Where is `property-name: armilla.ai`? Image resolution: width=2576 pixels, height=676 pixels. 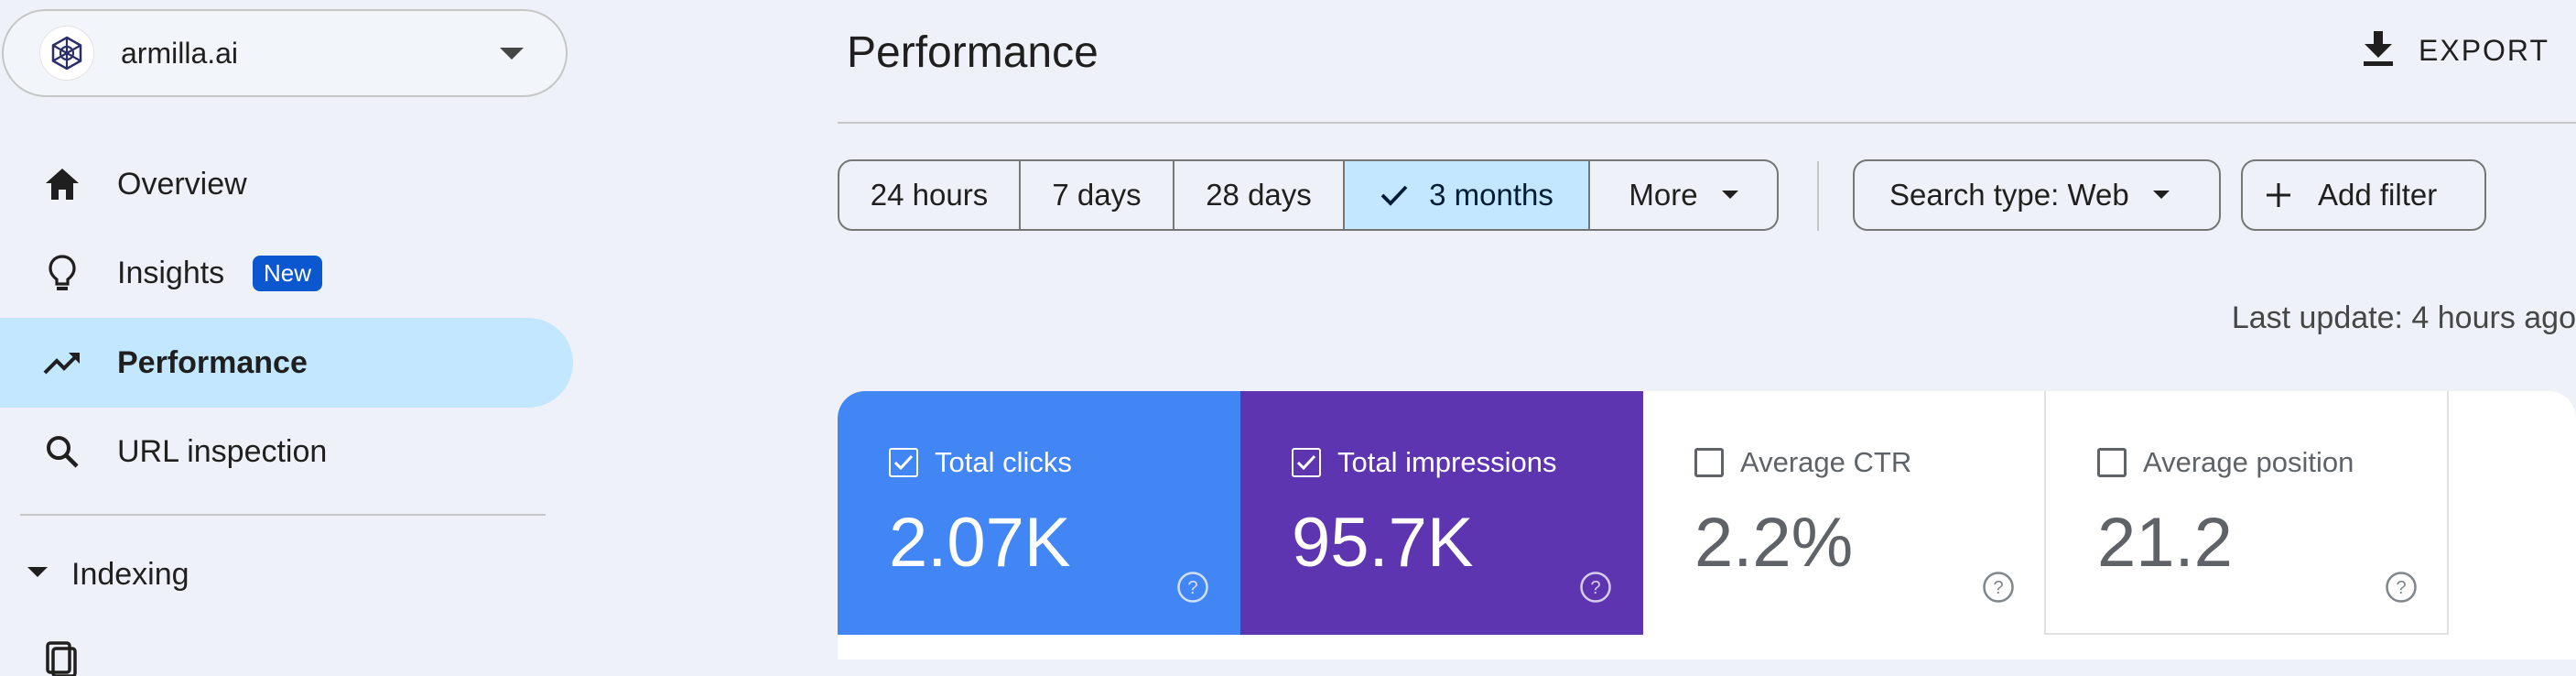 property-name: armilla.ai is located at coordinates (180, 53).